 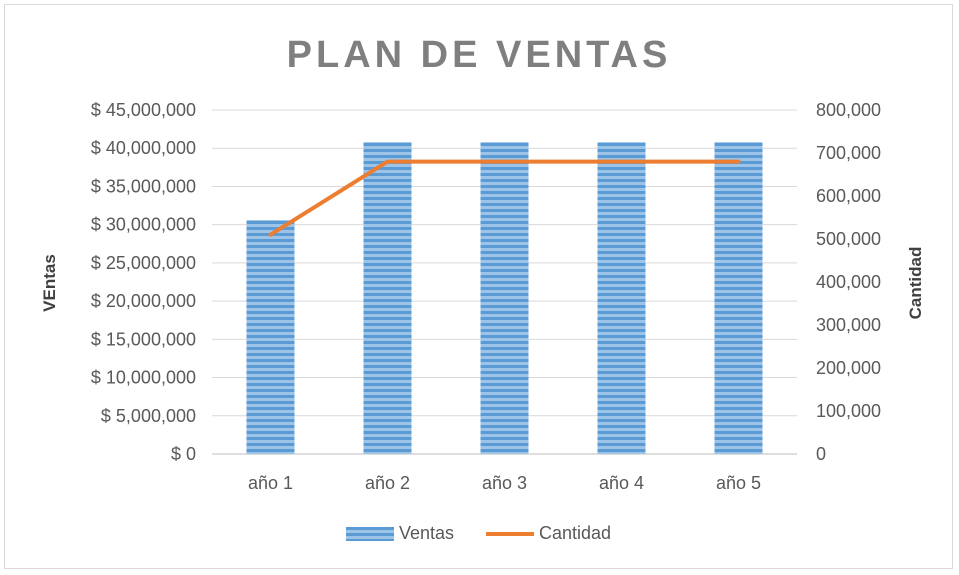 I want to click on left-tick-label: $ 25,000,000, so click(x=143, y=263).